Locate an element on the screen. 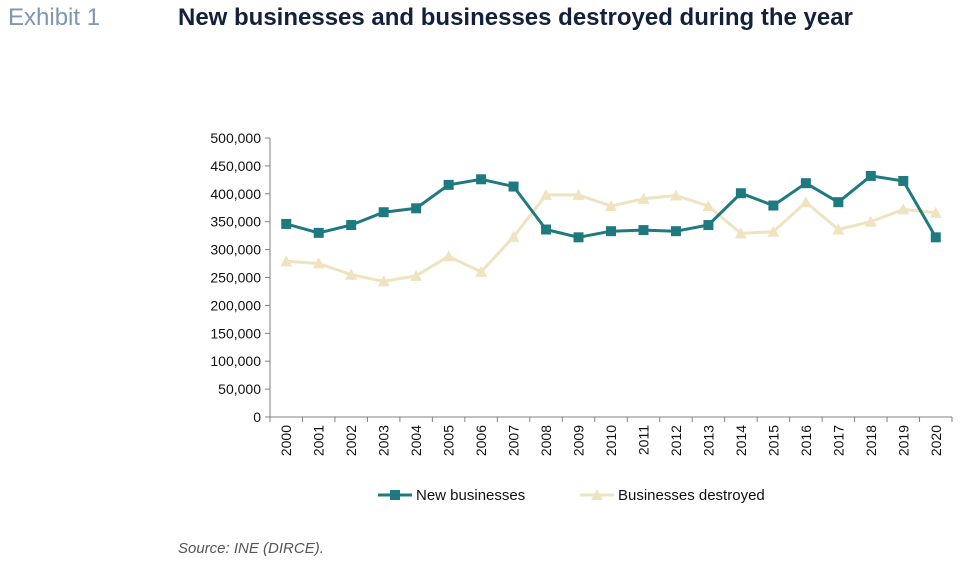  x-tick-label: 2007 is located at coordinates (514, 440).